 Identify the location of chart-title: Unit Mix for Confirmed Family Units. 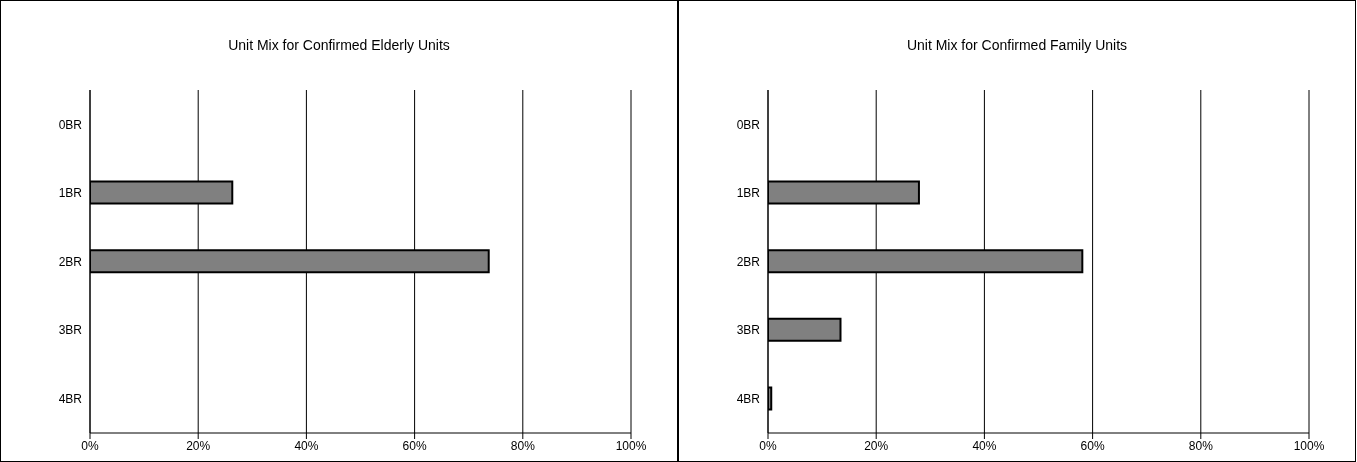
(1017, 45).